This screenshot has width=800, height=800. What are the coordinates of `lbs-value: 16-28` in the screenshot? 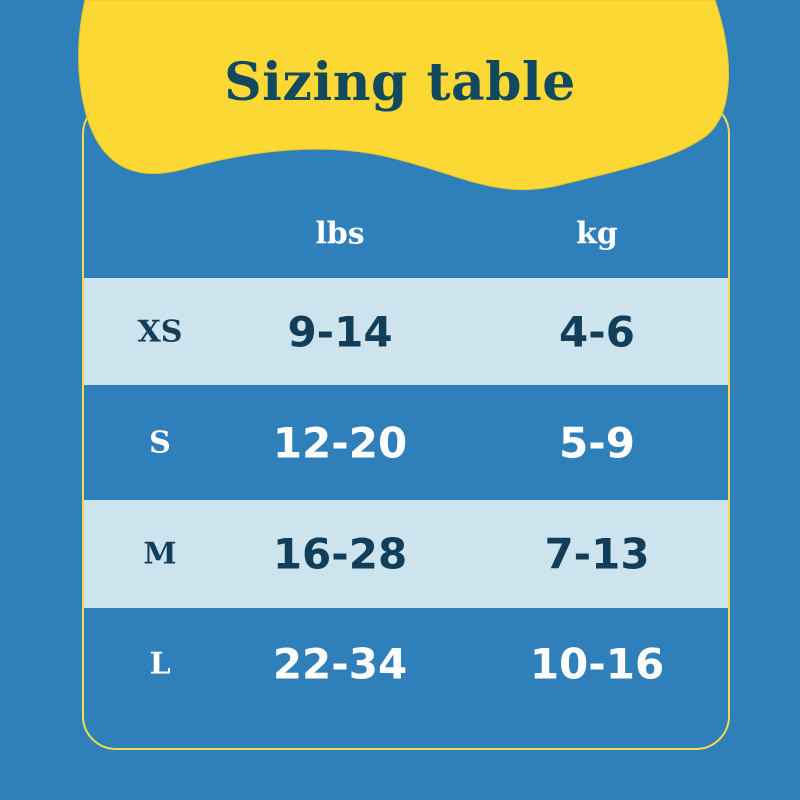 It's located at (340, 554).